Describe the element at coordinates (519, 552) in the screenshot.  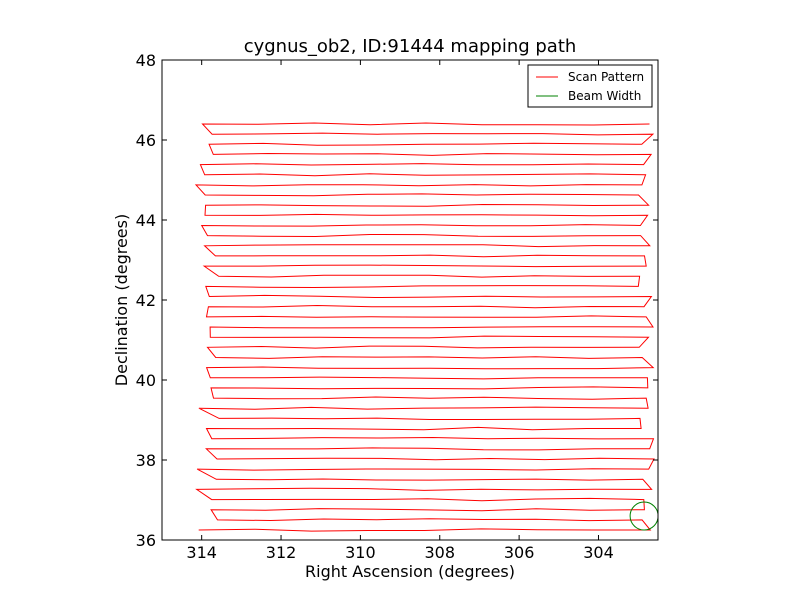
I see `x-tick-label: 306` at that location.